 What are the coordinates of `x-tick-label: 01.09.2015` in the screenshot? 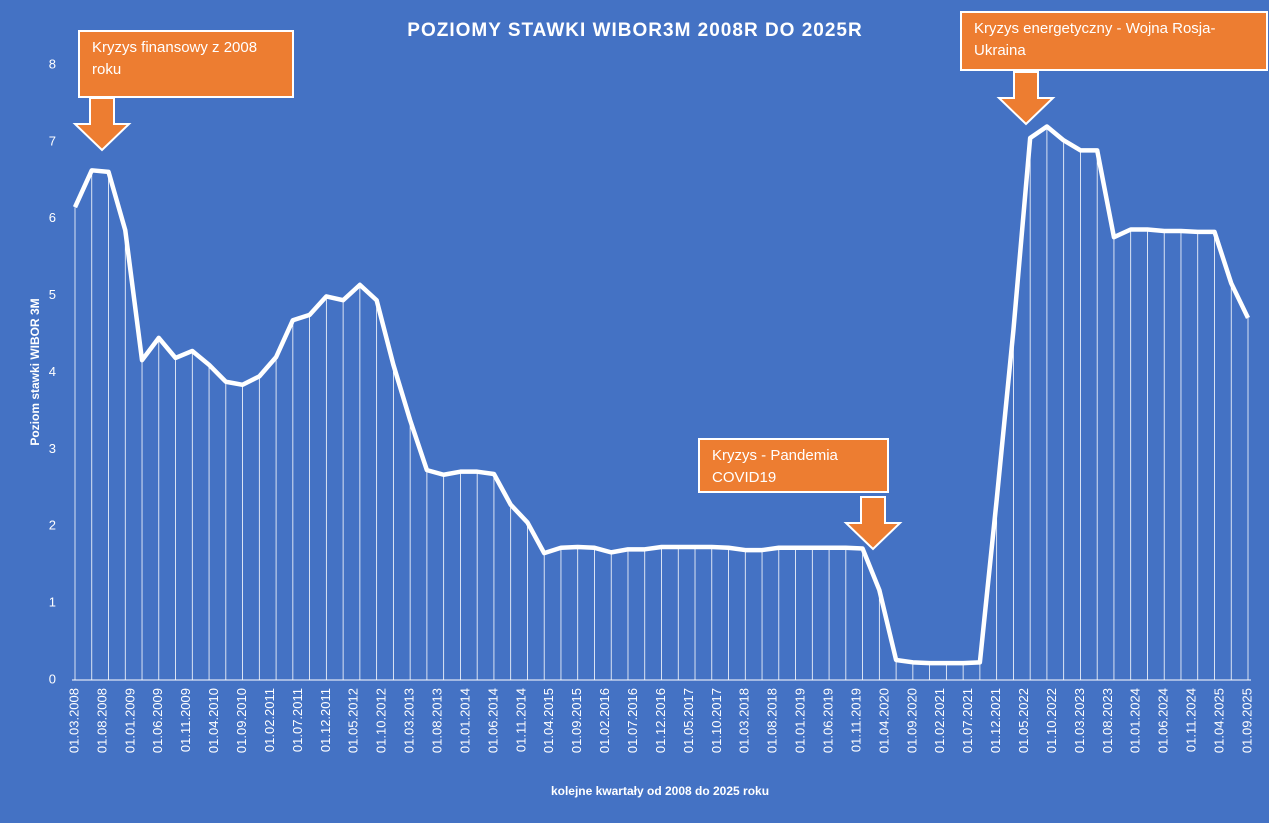 It's located at (576, 720).